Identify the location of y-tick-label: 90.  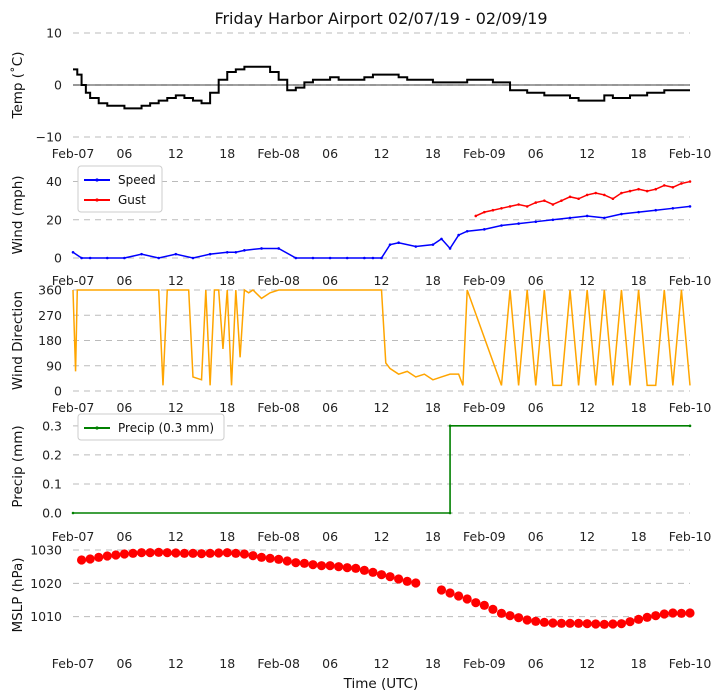
(54, 365).